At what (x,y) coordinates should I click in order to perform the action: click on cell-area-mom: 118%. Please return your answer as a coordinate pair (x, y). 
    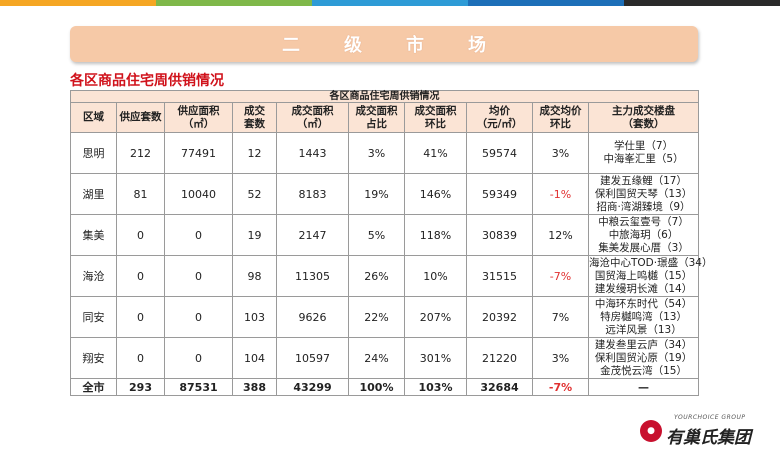
    Looking at the image, I should click on (435, 235).